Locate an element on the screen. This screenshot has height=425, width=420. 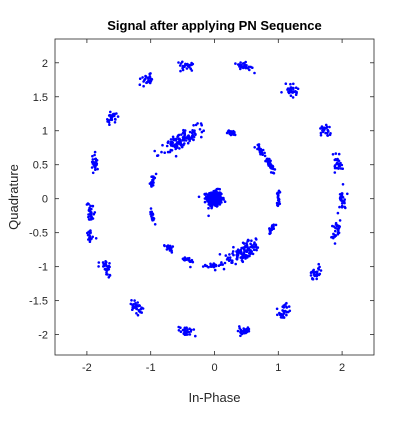
y-tick-label: 0.5 is located at coordinates (40, 166).